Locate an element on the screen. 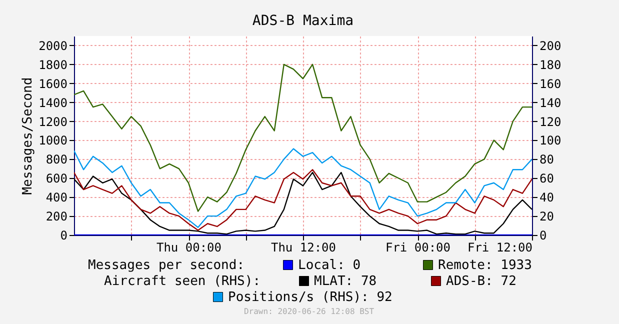 The width and height of the screenshot is (619, 324). y-tick-label: 200 is located at coordinates (57, 217).